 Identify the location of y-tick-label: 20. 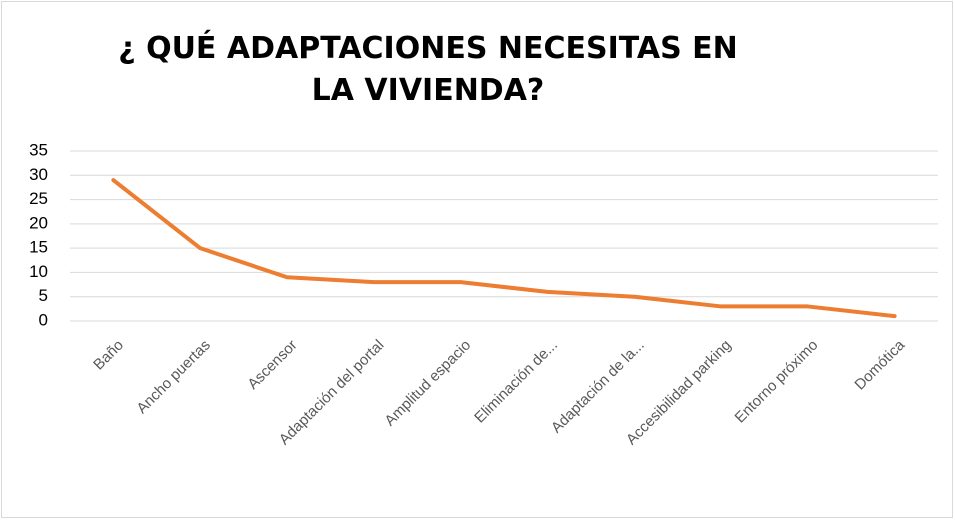
(38, 222).